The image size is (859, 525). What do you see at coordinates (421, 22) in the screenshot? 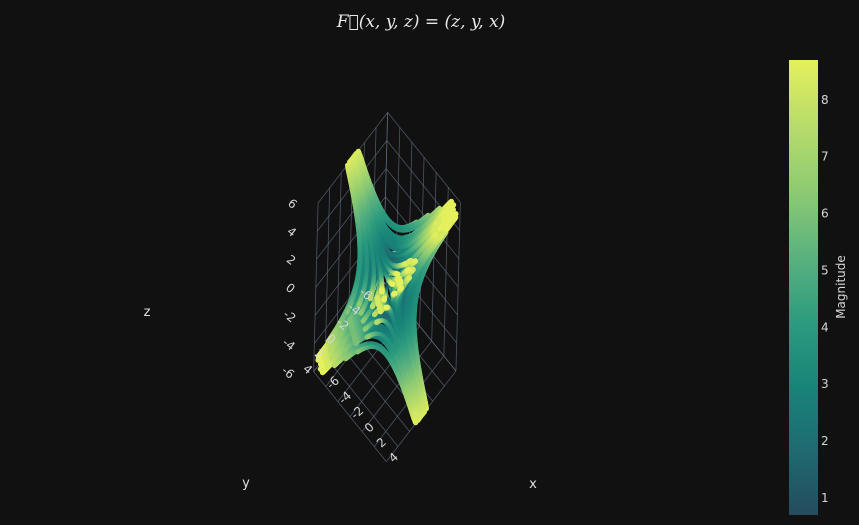
I see `chart-title: F⃗(x, y, z) = (z, y, x)` at bounding box center [421, 22].